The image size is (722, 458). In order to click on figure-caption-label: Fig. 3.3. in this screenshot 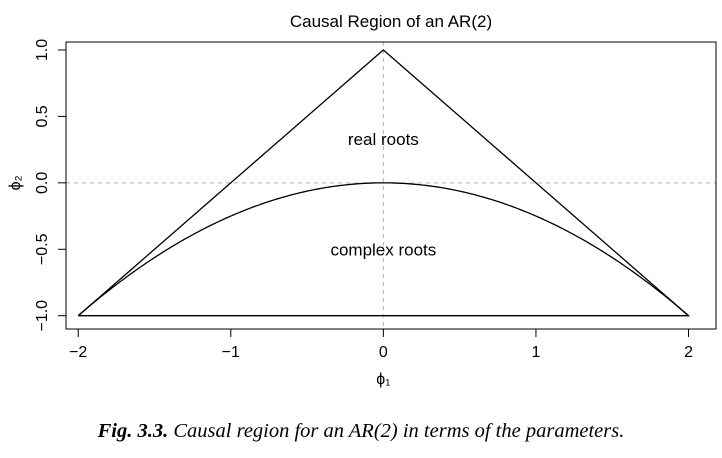, I will do `click(133, 431)`.